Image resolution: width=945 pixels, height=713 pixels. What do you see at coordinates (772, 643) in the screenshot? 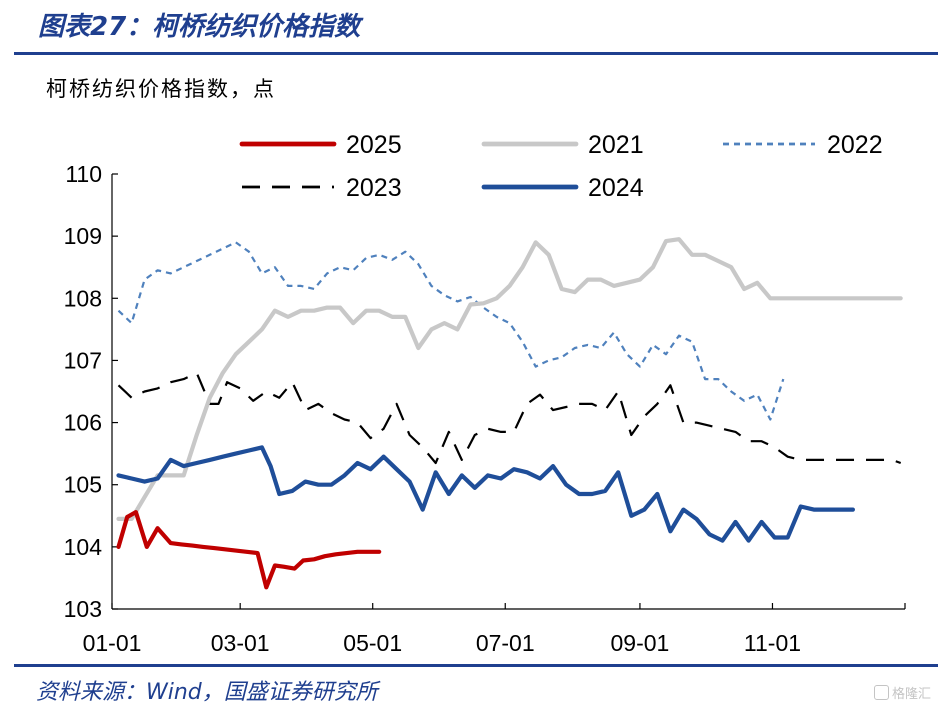
I see `x-tick-label: 11-01` at bounding box center [772, 643].